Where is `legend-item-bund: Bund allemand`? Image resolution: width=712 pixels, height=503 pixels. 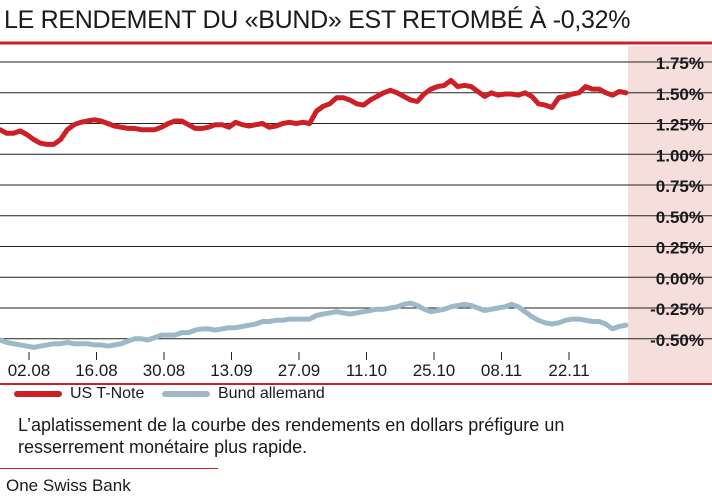
legend-item-bund: Bund allemand is located at coordinates (243, 394).